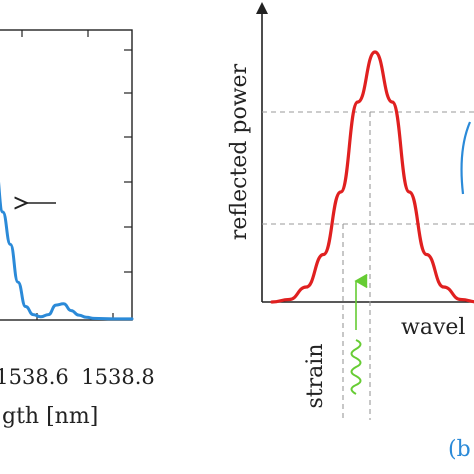 This screenshot has width=474, height=474. I want to click on left-x-axis-title: gth [nm], so click(50, 416).